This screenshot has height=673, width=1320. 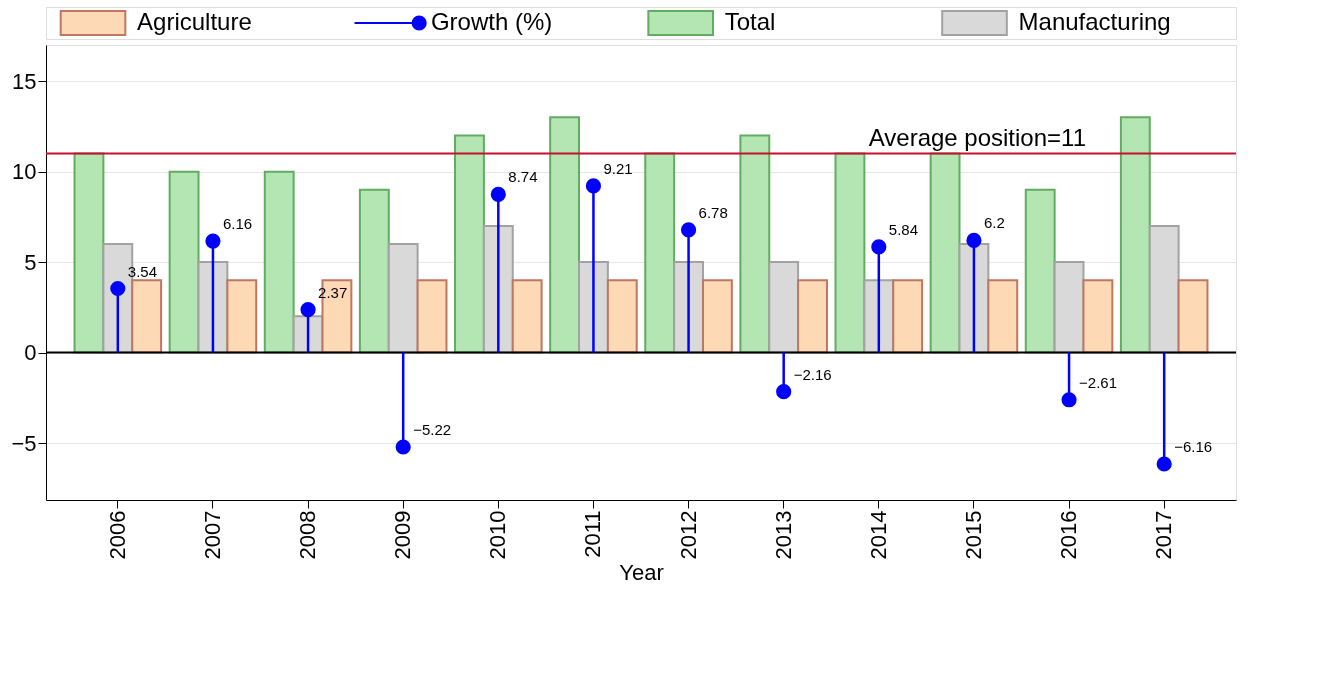 I want to click on legend-label: Manufacturing, so click(x=1094, y=21).